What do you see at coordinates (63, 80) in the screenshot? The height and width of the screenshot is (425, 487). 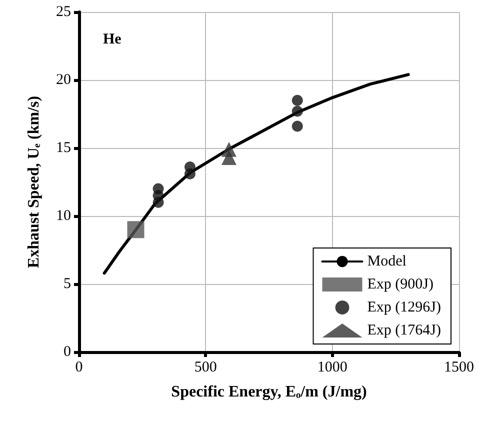 I see `y-tick-label: 20` at bounding box center [63, 80].